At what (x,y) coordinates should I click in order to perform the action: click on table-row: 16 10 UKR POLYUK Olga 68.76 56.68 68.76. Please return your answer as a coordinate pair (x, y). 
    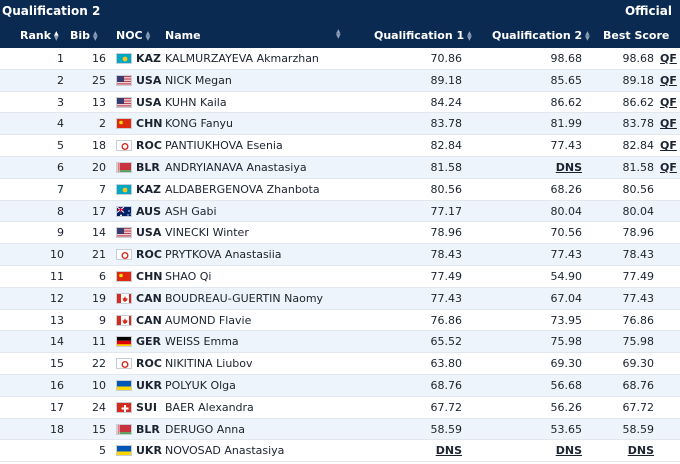
    Looking at the image, I should click on (340, 385).